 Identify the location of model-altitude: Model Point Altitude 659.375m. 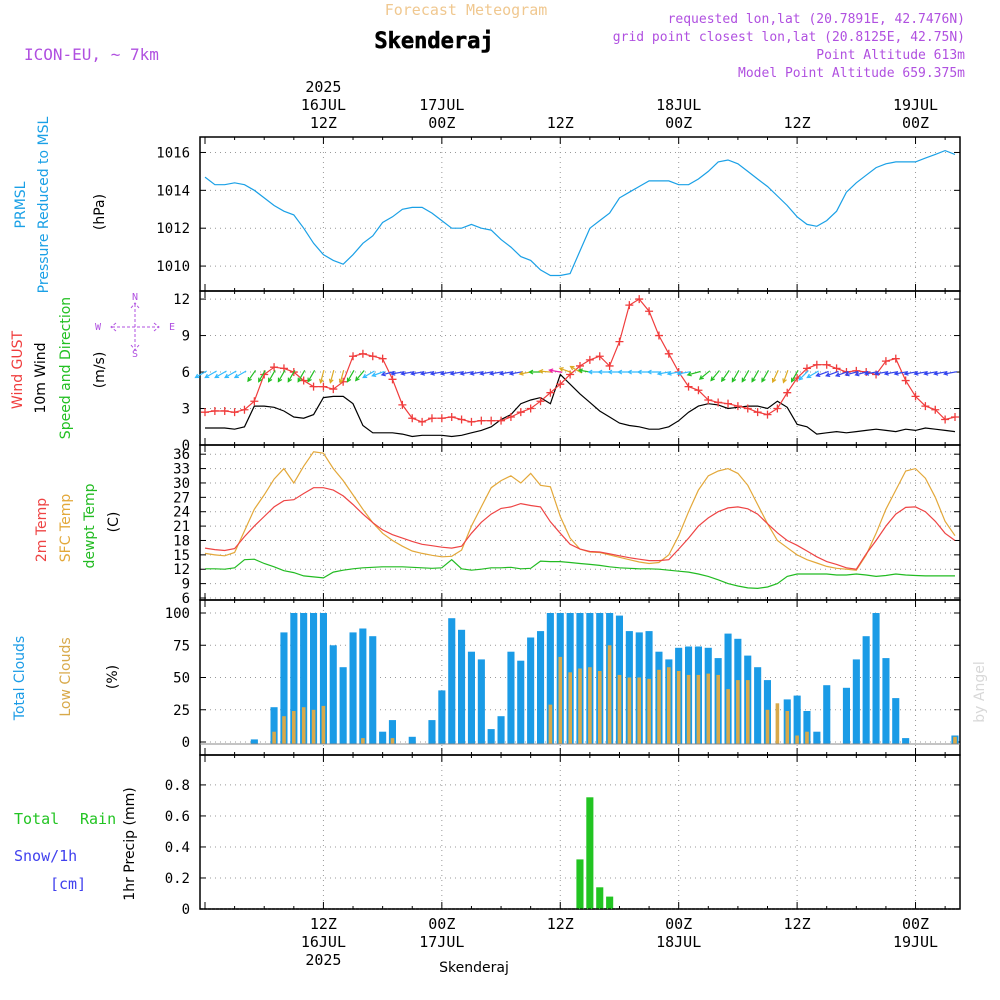
(851, 73).